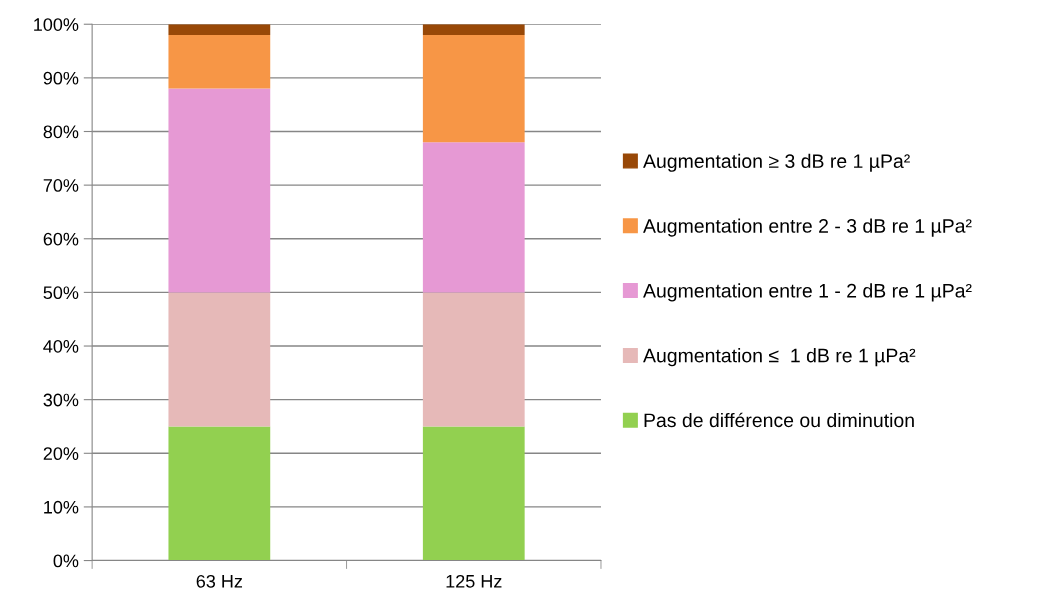 The height and width of the screenshot is (606, 1047). I want to click on y-tick-label: 10%, so click(61, 507).